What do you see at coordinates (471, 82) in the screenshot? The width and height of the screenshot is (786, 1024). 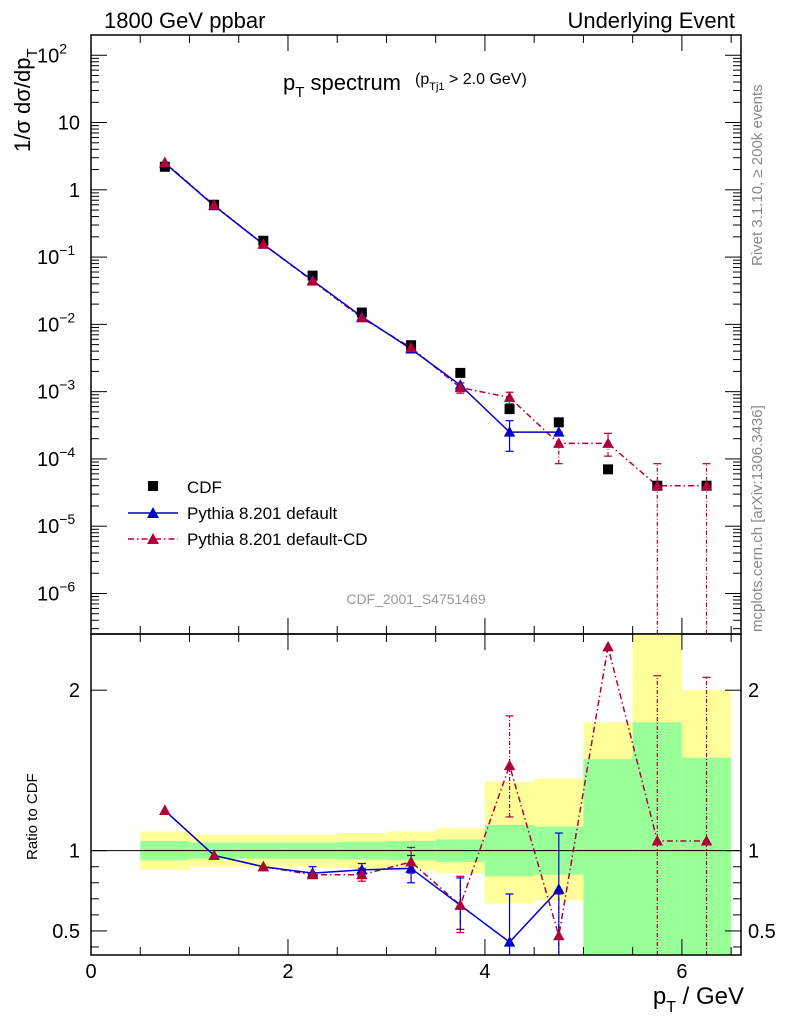 I see `chart-cut-label: (pTj1 > 2.0 GeV)` at bounding box center [471, 82].